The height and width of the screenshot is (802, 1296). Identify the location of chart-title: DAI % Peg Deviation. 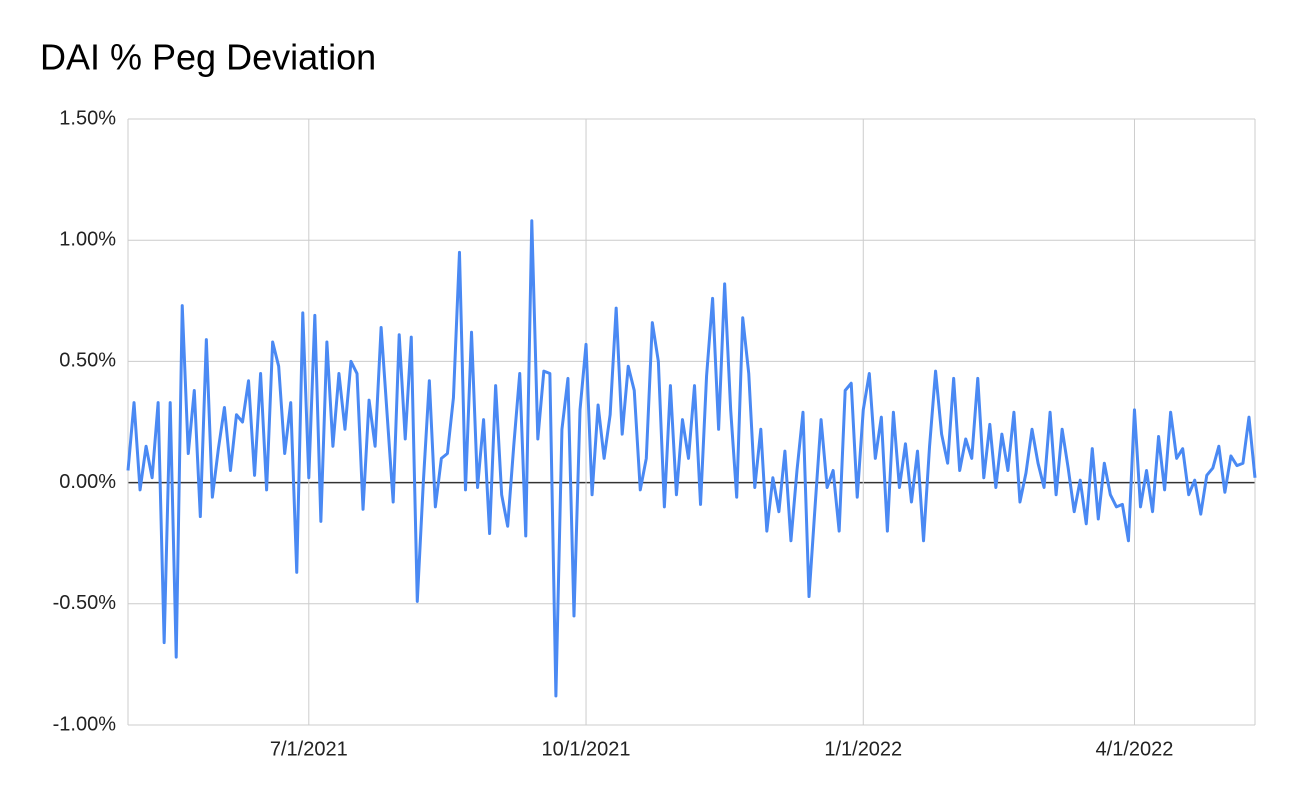
(208, 57).